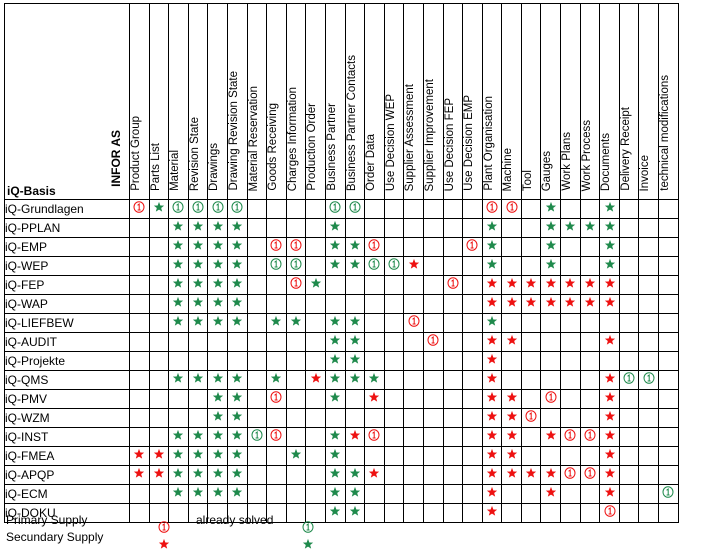 The image size is (716, 556). What do you see at coordinates (609, 101) in the screenshot?
I see `column-header: Documents` at bounding box center [609, 101].